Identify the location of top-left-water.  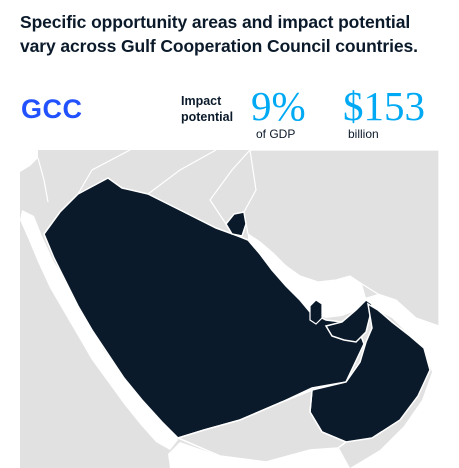
(29, 161).